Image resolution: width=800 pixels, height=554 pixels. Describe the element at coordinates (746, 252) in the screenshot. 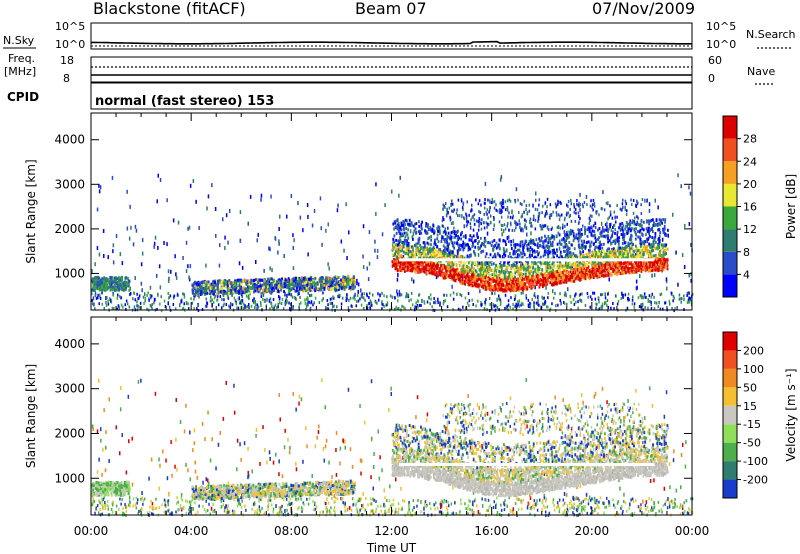

I see `colorbar-tick-label: 8` at that location.